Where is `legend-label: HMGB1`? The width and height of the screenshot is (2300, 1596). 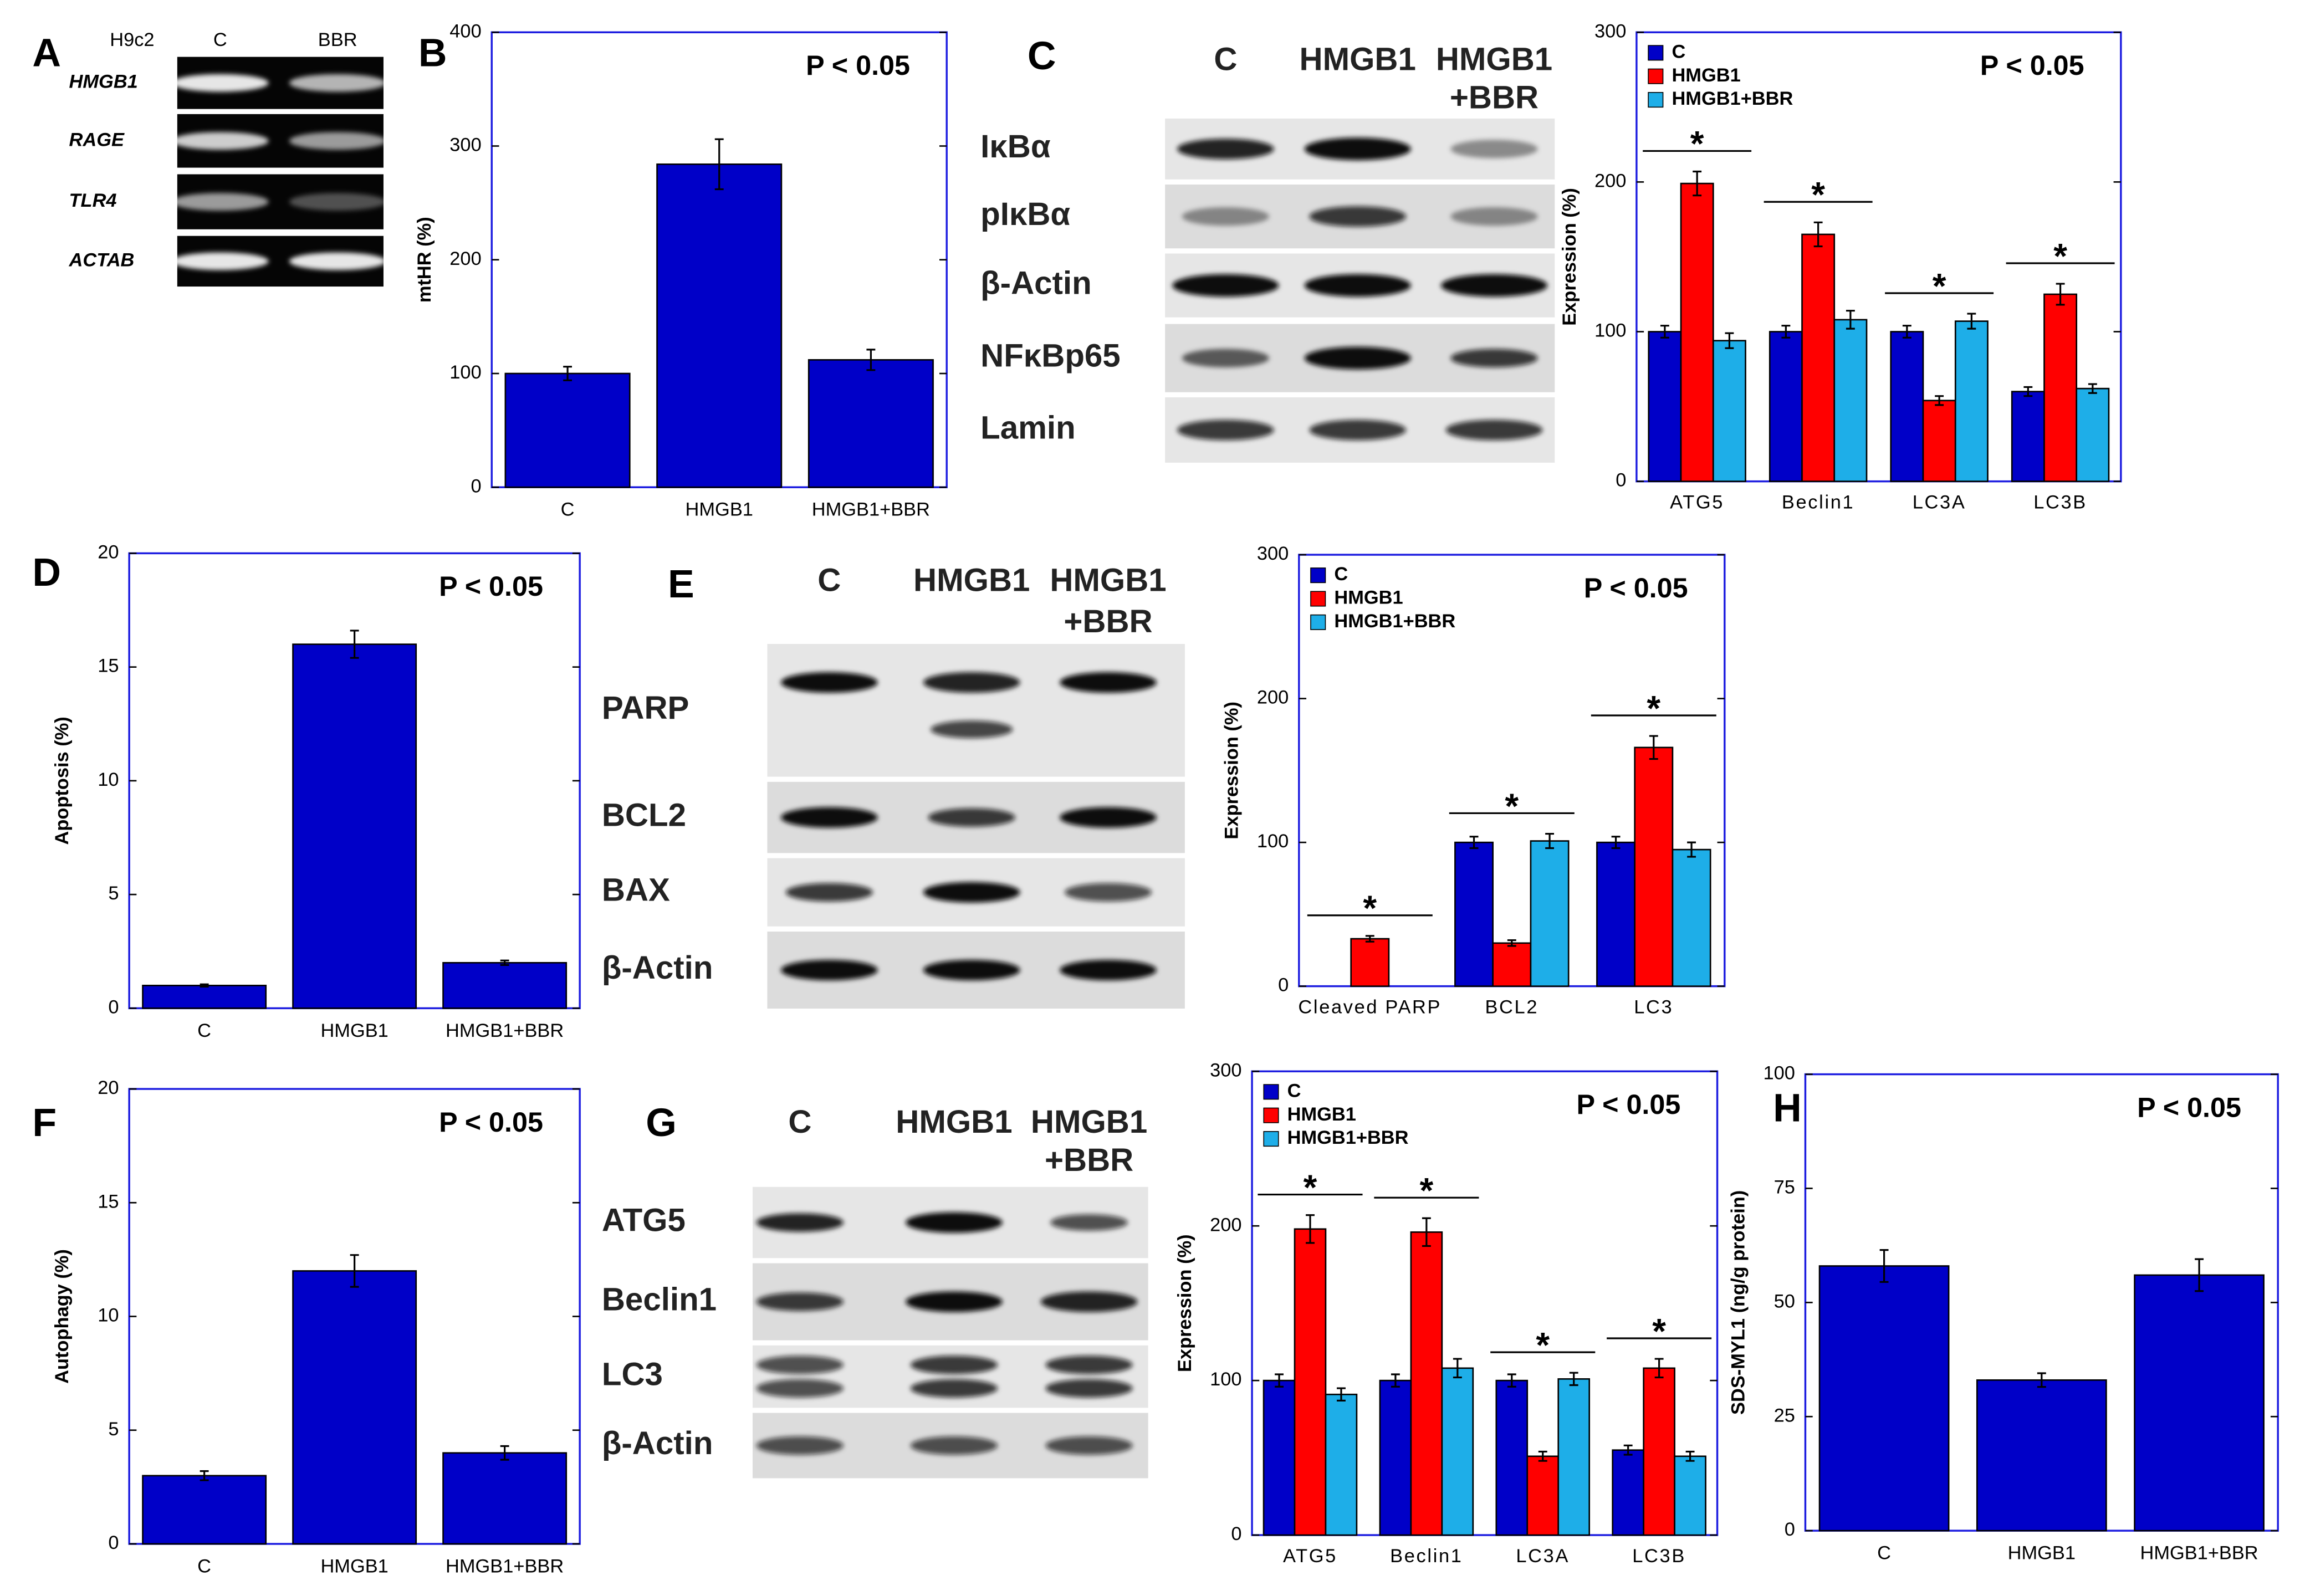 legend-label: HMGB1 is located at coordinates (1321, 1114).